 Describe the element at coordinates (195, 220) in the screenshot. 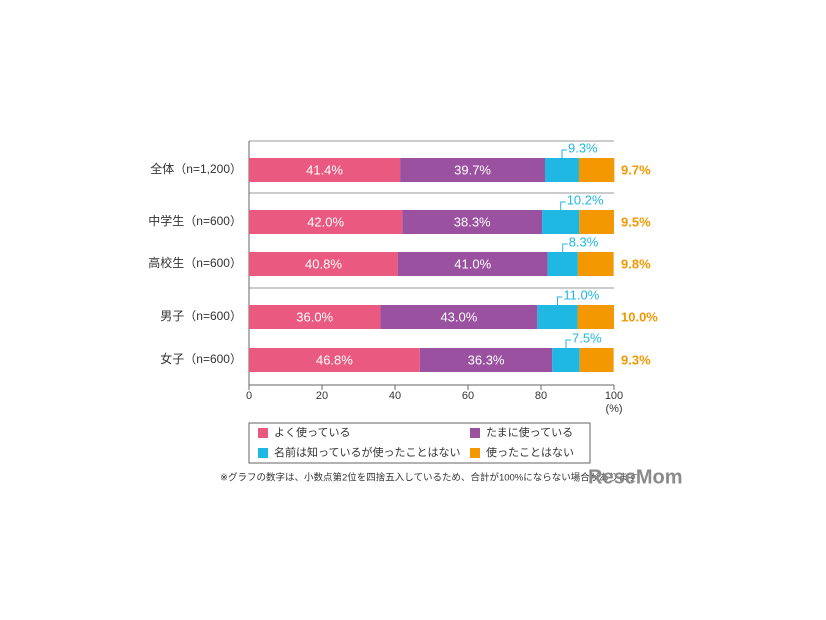

I see `category-label: 中学生（n=600）` at that location.